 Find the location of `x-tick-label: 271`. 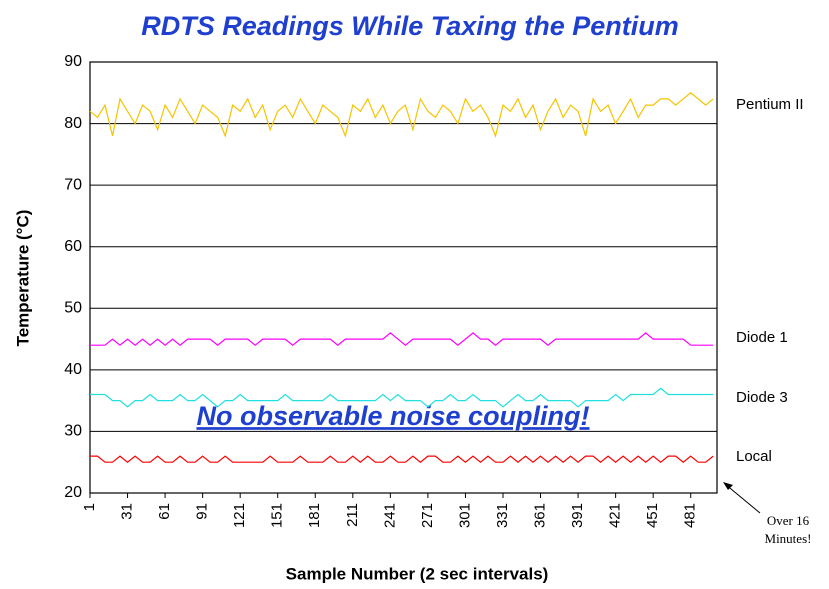

x-tick-label: 271 is located at coordinates (427, 515).